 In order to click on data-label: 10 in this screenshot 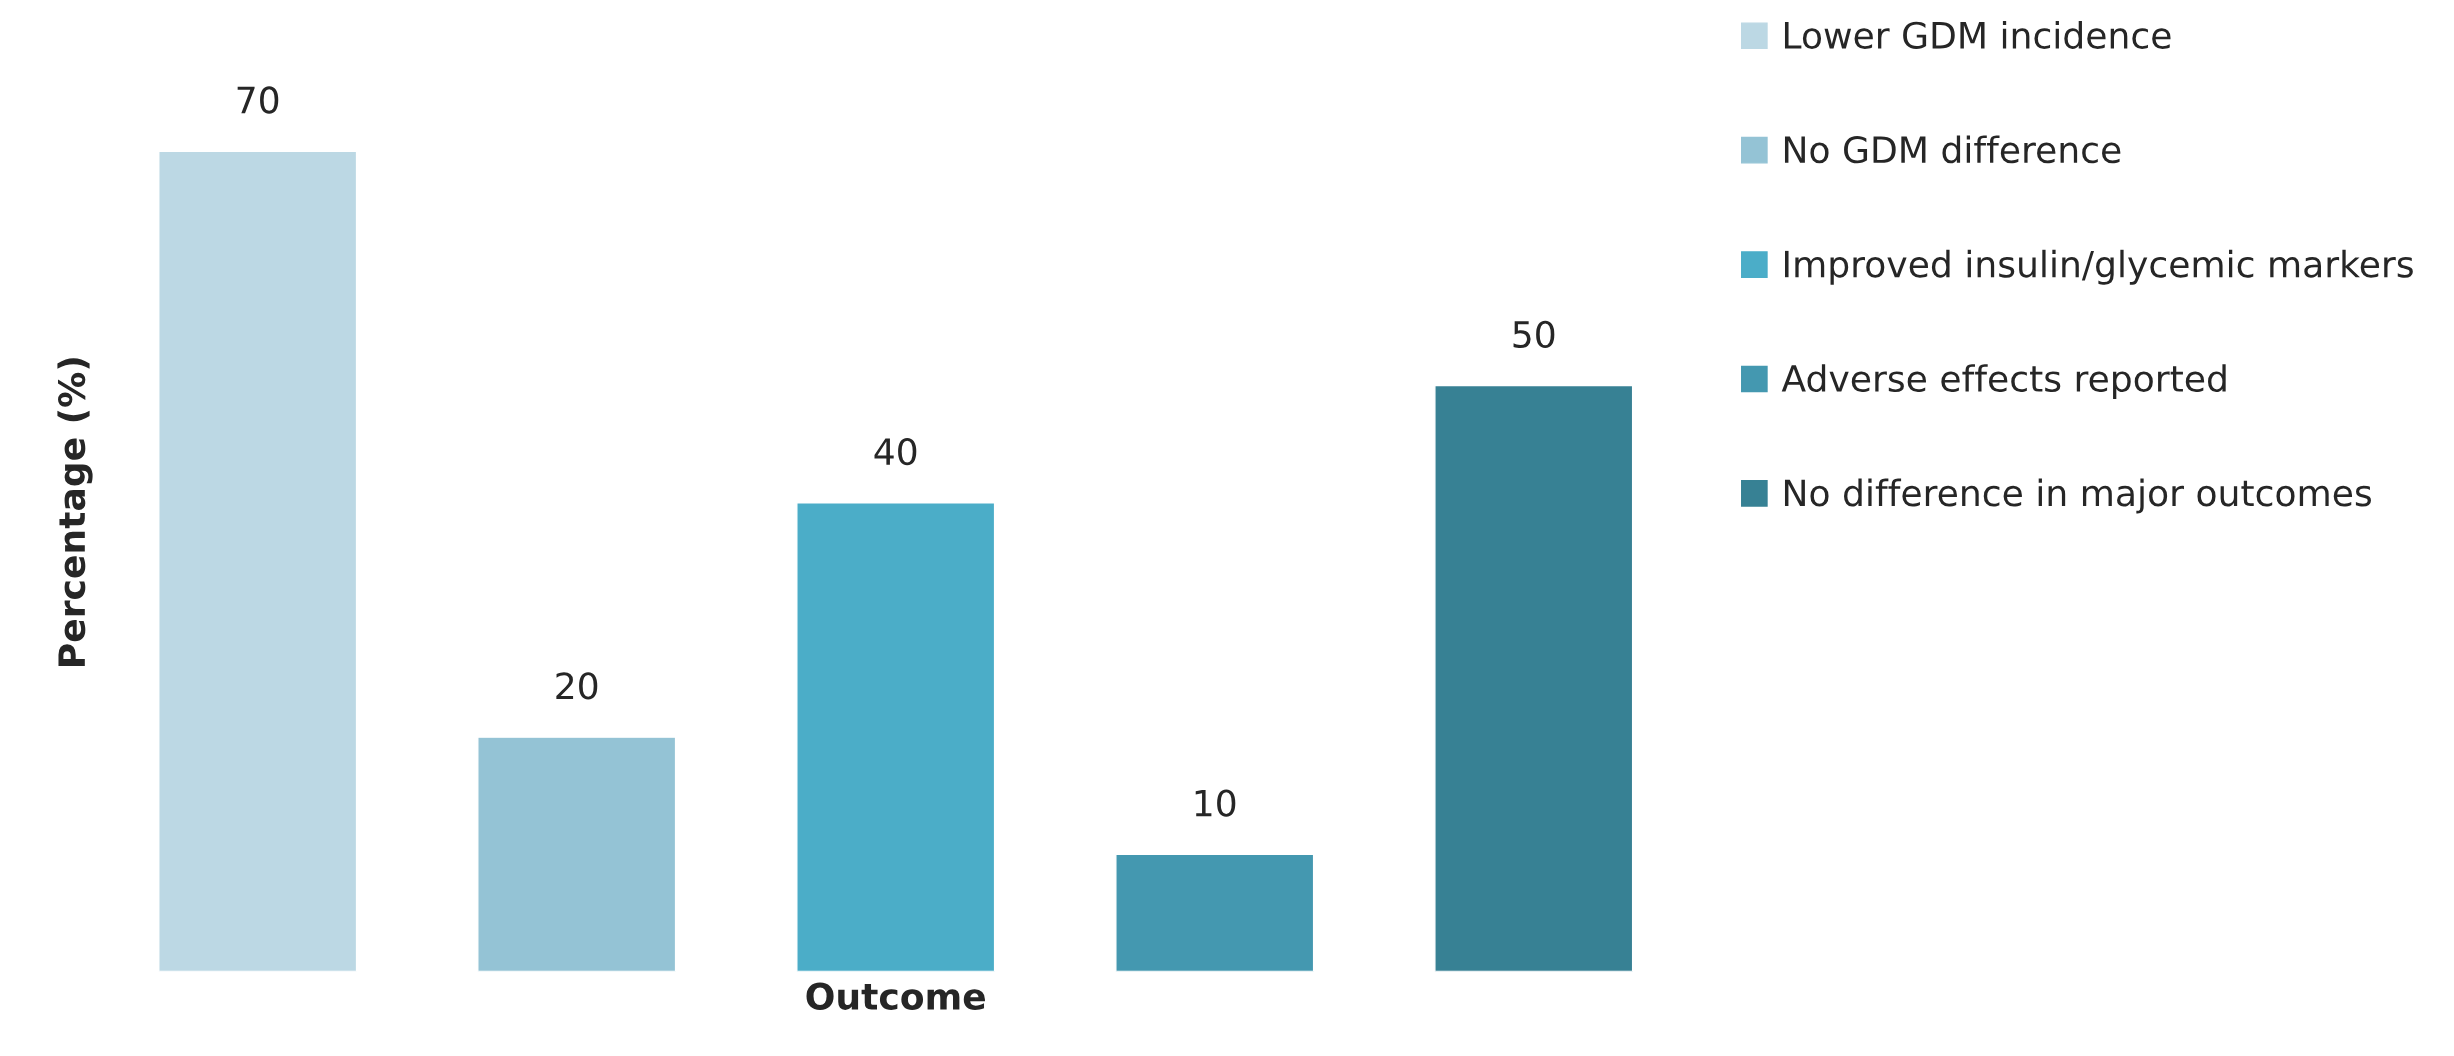, I will do `click(1215, 803)`.